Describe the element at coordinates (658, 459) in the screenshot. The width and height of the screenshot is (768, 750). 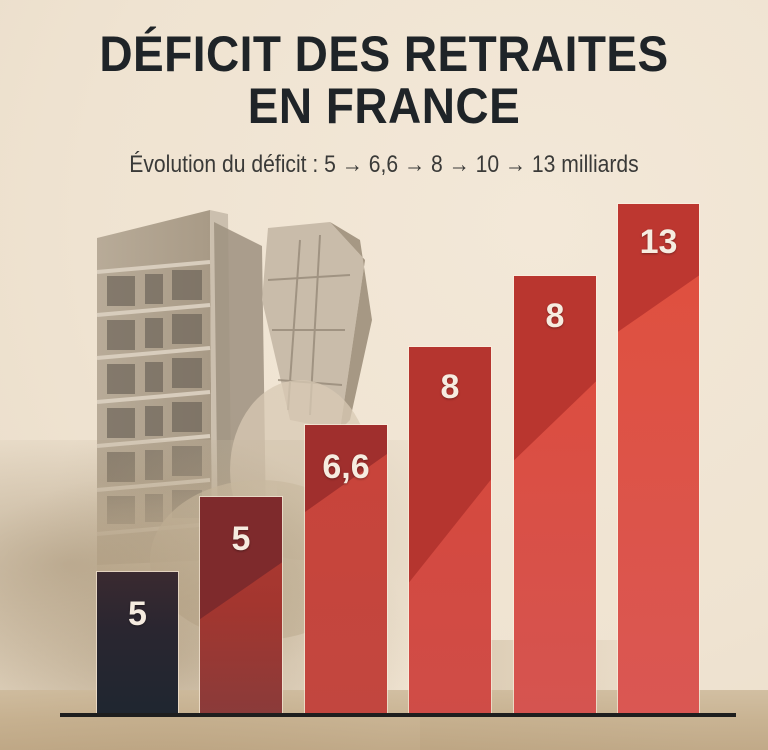
I see `bar-6: 13` at that location.